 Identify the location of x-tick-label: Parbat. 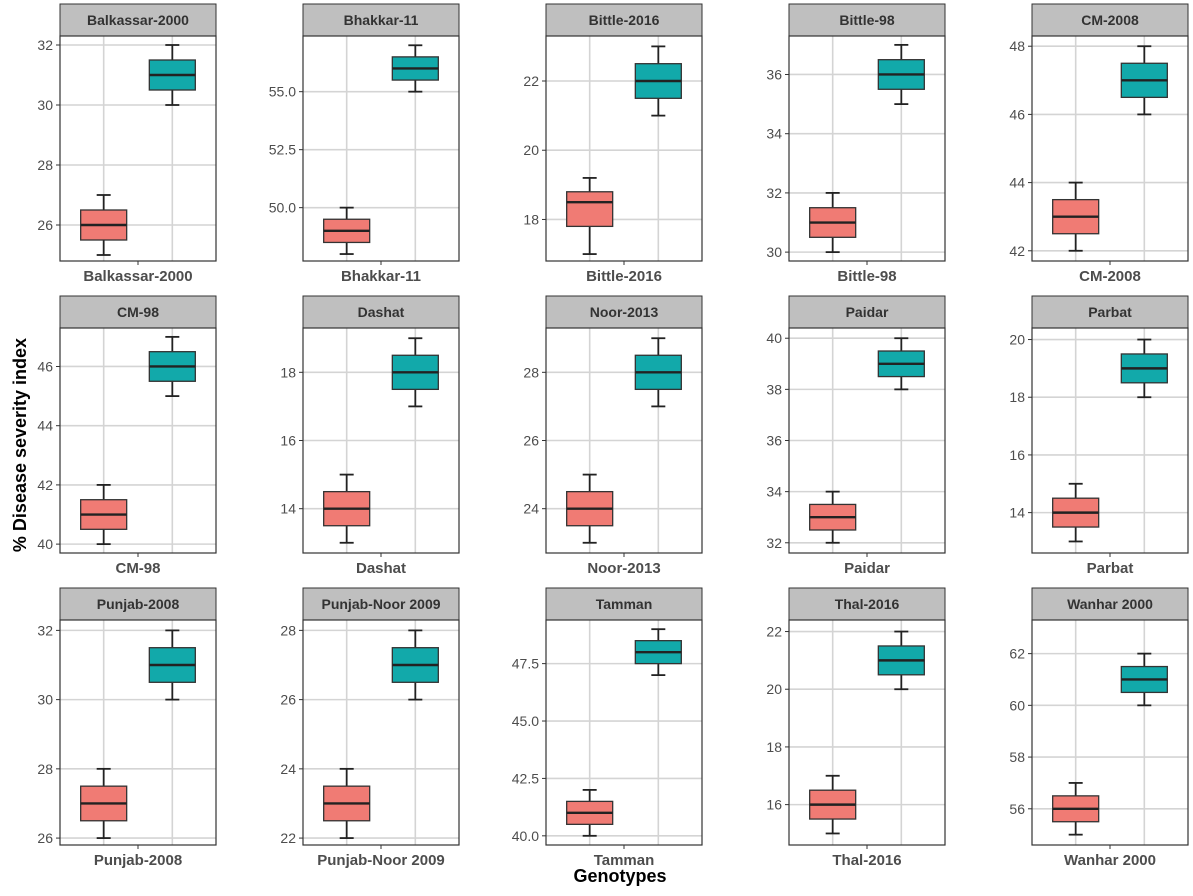
(1110, 568).